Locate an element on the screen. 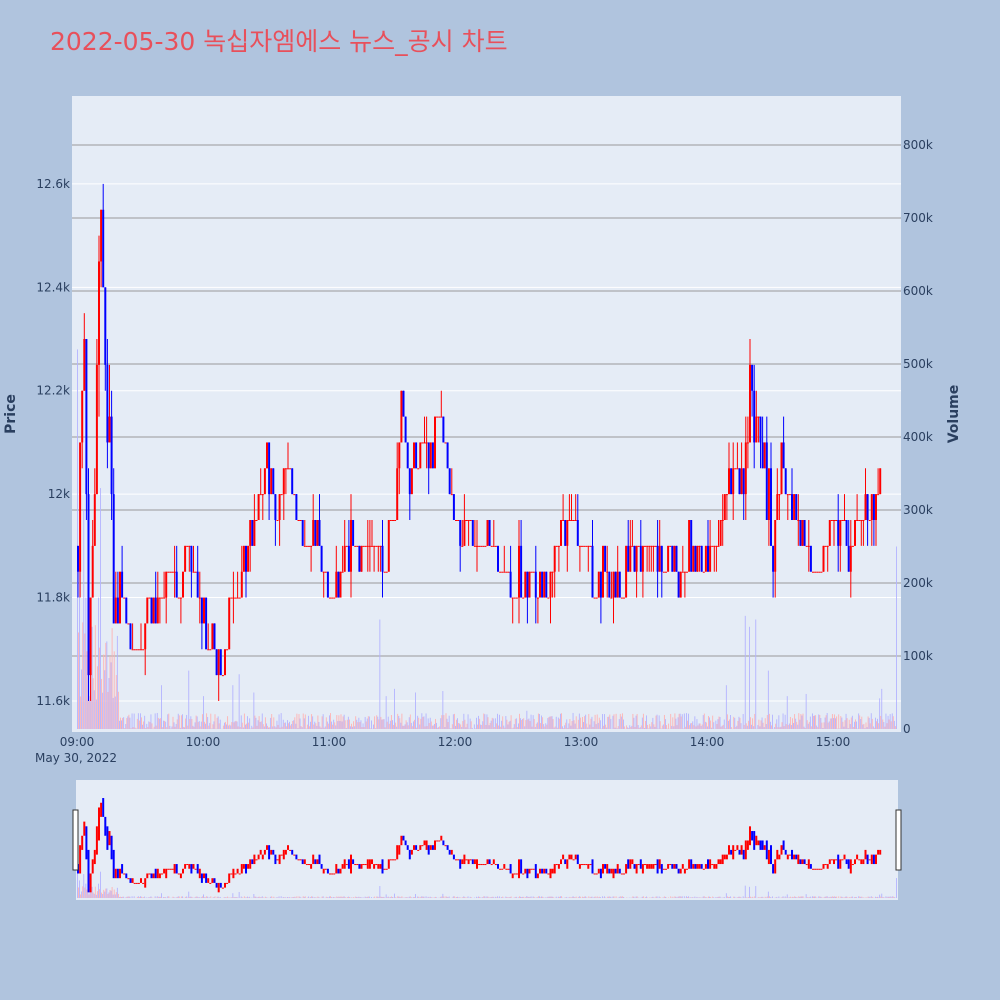 This screenshot has height=1000, width=1000. range-slider-right-handle is located at coordinates (898, 840).